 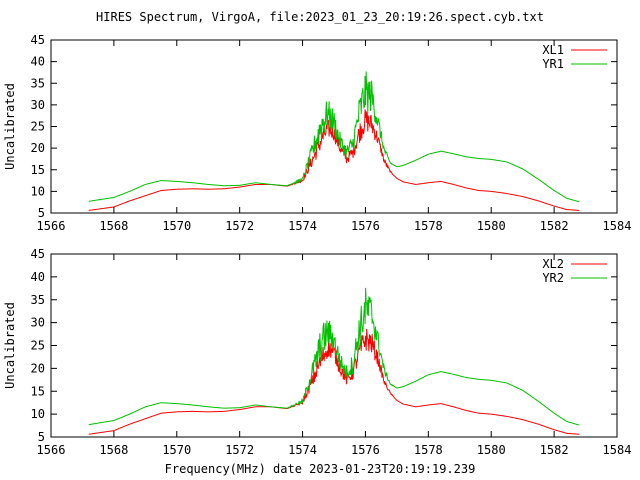 I want to click on legend-label-yr2: YR2, so click(x=553, y=278).